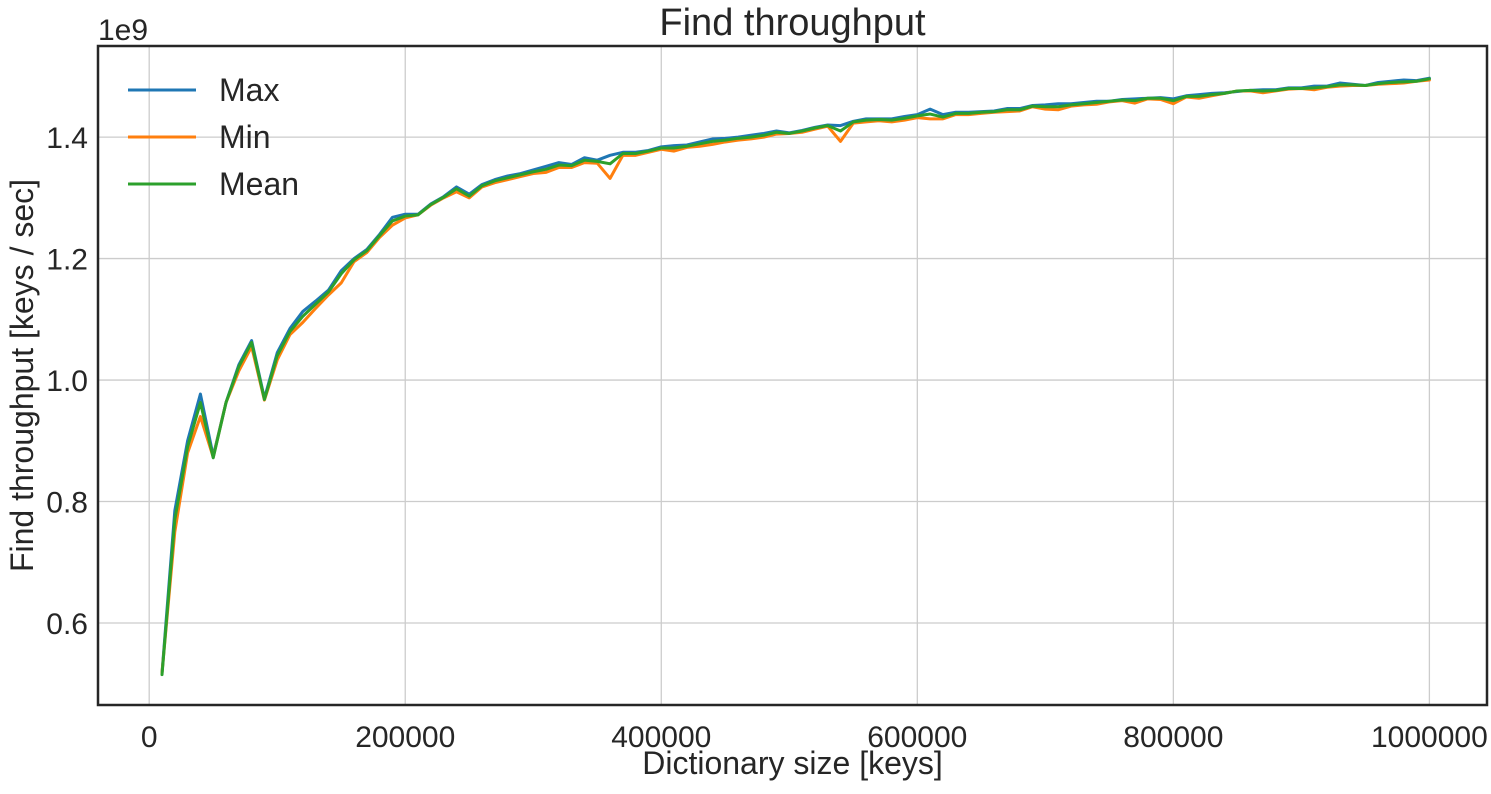 Image resolution: width=1491 pixels, height=794 pixels. Describe the element at coordinates (213, 184) in the screenshot. I see `legend-item-mean: Mean` at that location.